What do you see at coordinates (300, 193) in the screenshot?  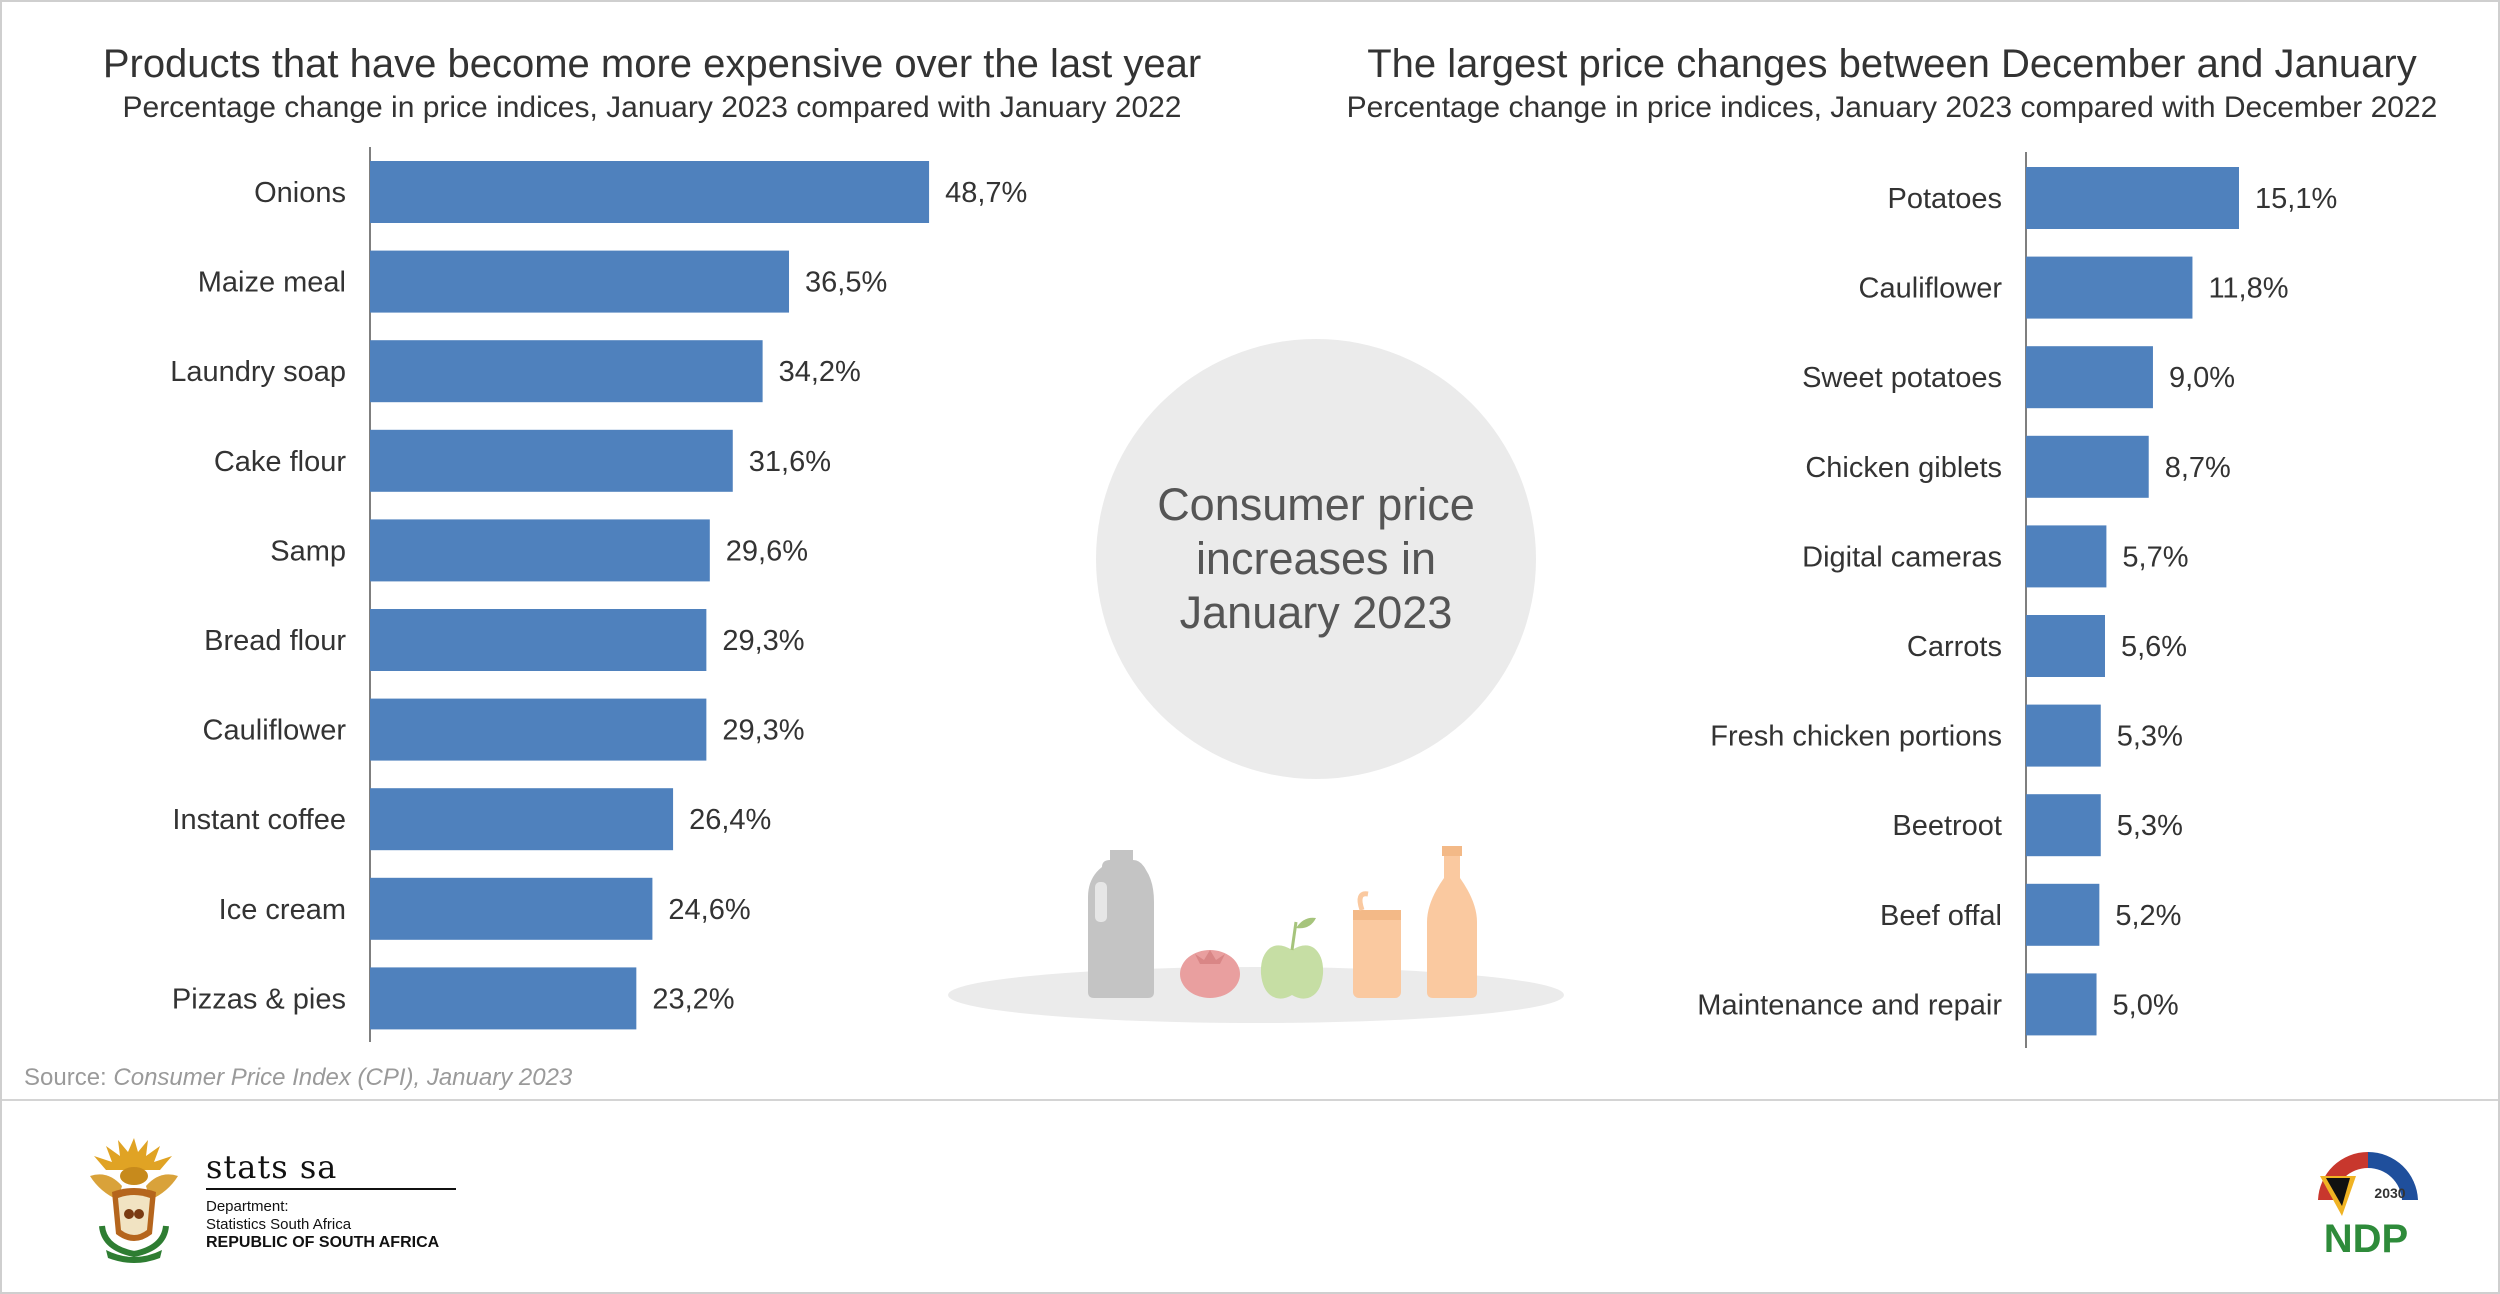 I see `chart-0-category-label: Onions` at bounding box center [300, 193].